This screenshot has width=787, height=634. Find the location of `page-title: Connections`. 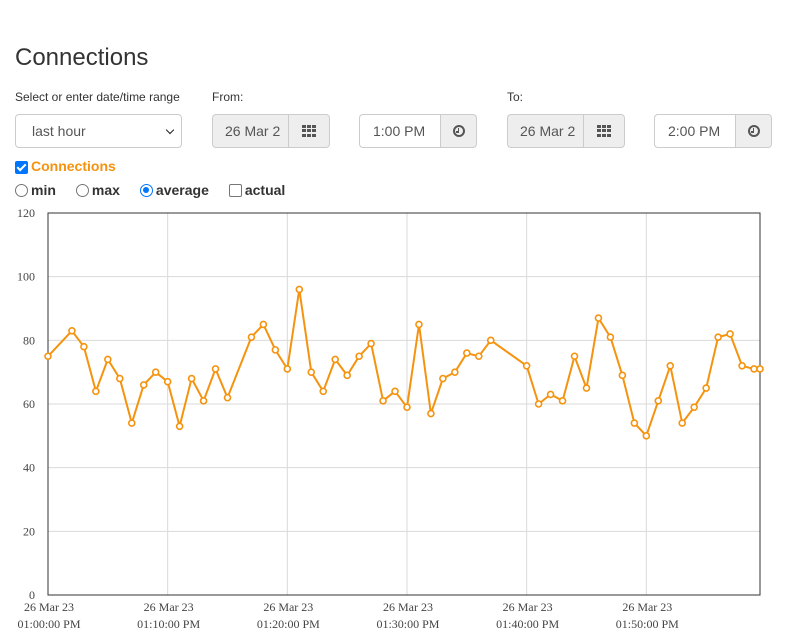

page-title: Connections is located at coordinates (82, 57).